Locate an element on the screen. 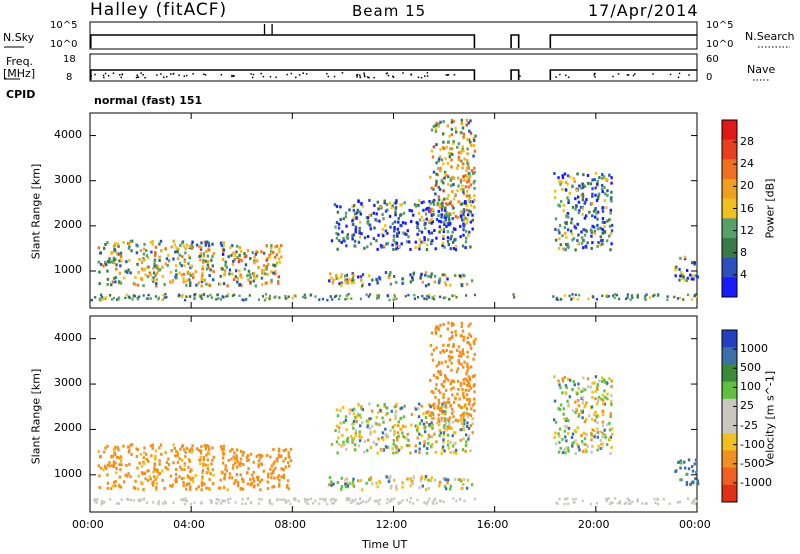 This screenshot has width=800, height=554. freq-unit: [MHz] is located at coordinates (19, 73).